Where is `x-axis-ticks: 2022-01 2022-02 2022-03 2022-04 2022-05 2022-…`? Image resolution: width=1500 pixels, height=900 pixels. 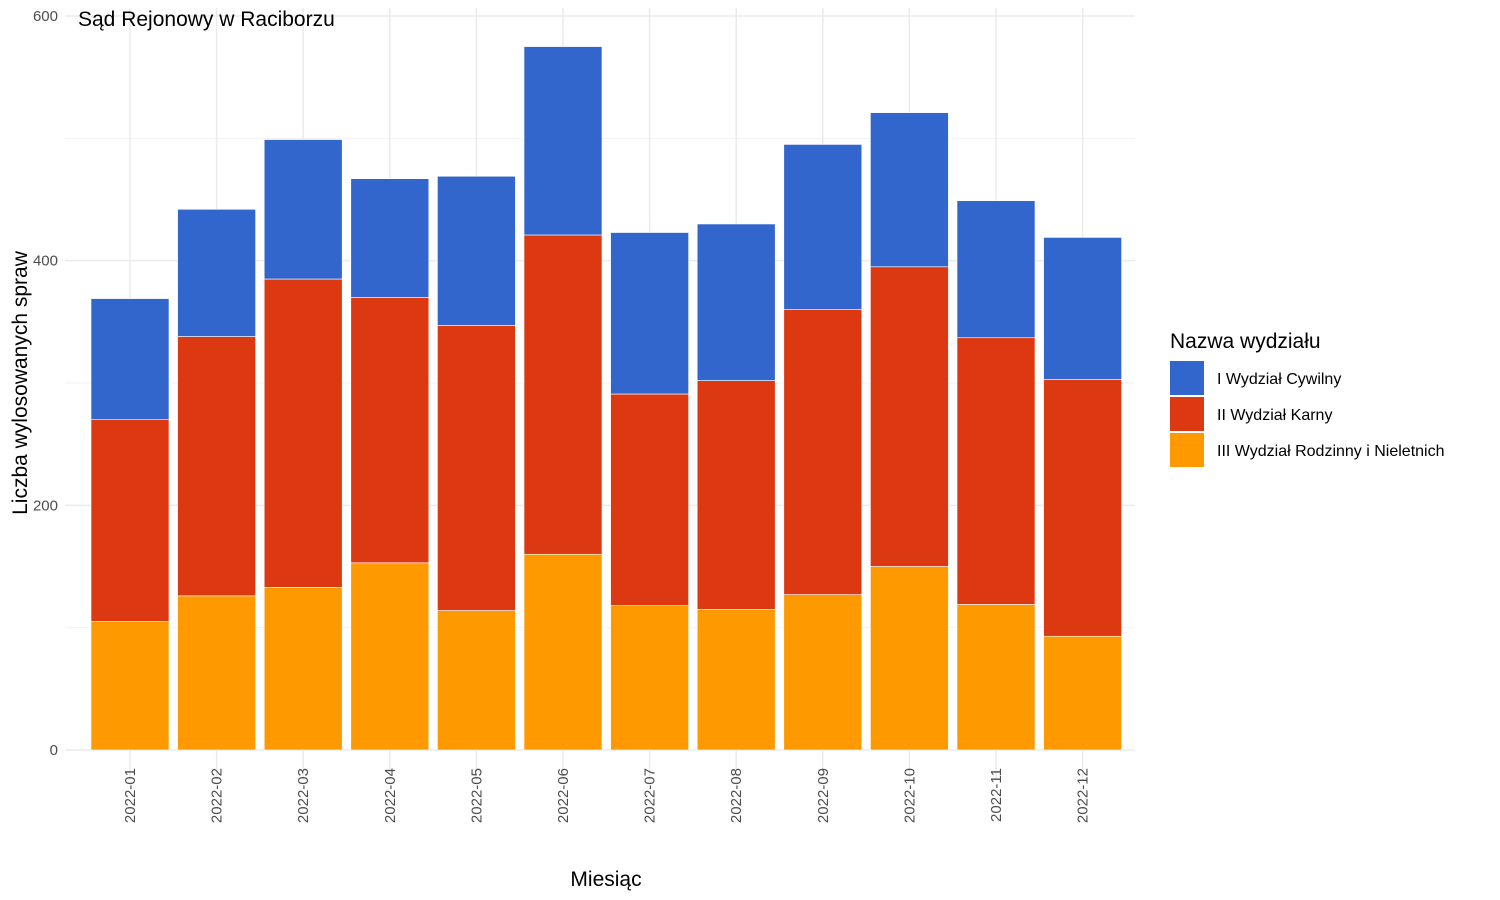 x-axis-ticks: 2022-01 2022-02 2022-03 2022-04 2022-05 2022-… is located at coordinates (607, 795).